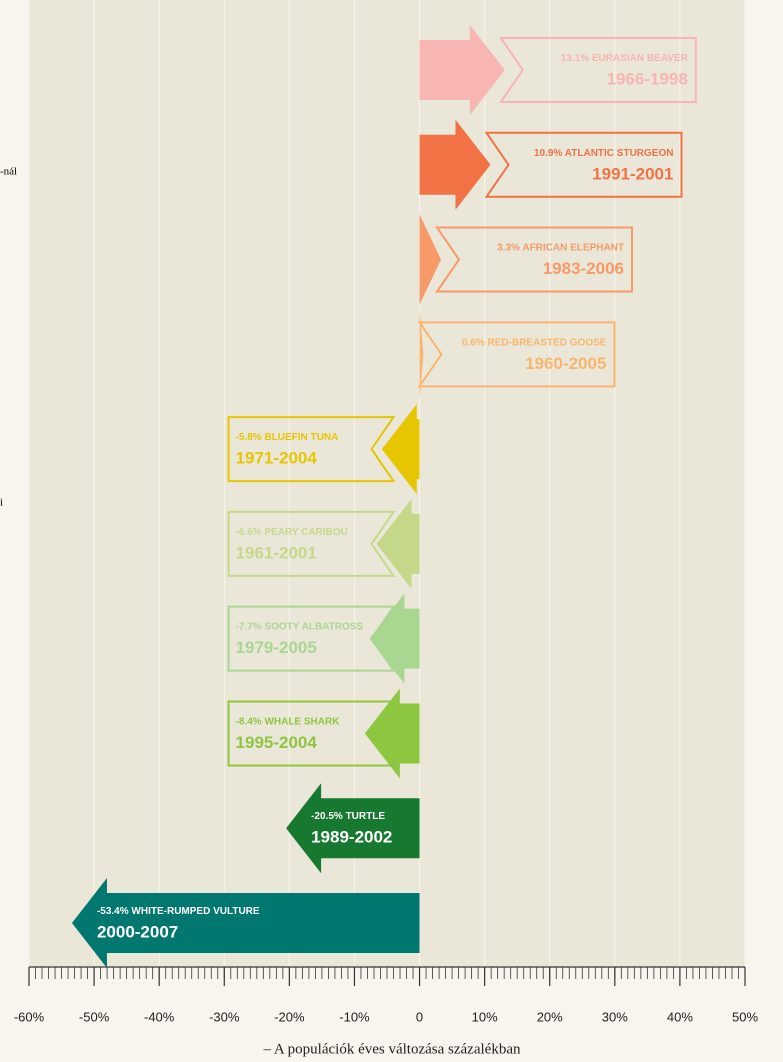 The image size is (783, 1062). What do you see at coordinates (351, 837) in the screenshot?
I see `period-label: 1989-2002` at bounding box center [351, 837].